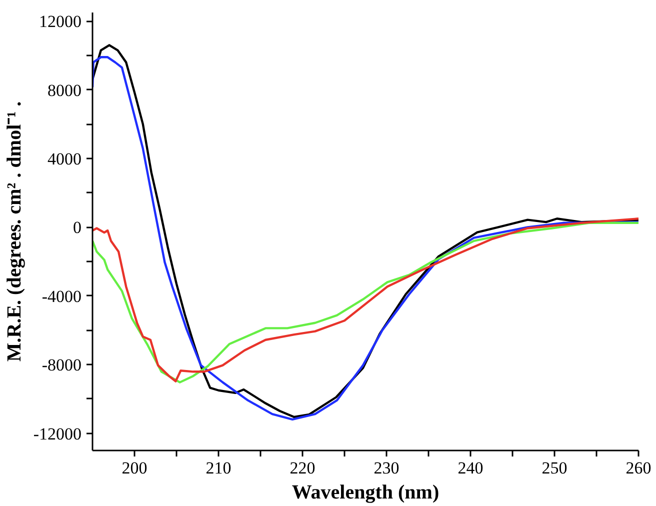 The height and width of the screenshot is (506, 656). What do you see at coordinates (135, 468) in the screenshot?
I see `x-tick-label: 200` at bounding box center [135, 468].